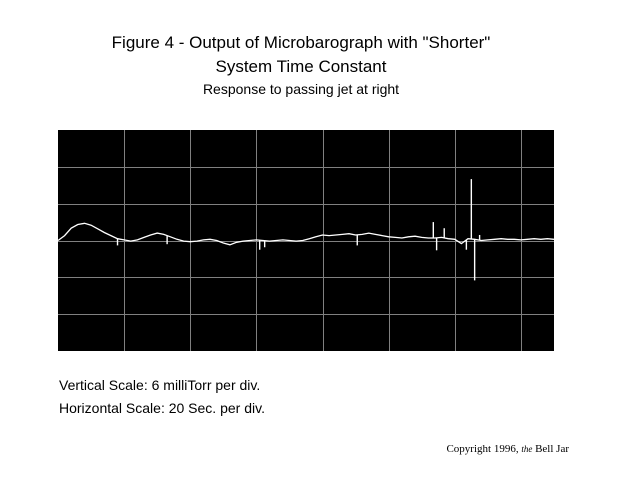  Describe the element at coordinates (301, 66) in the screenshot. I see `figure-title-line2: System Time Constant` at that location.